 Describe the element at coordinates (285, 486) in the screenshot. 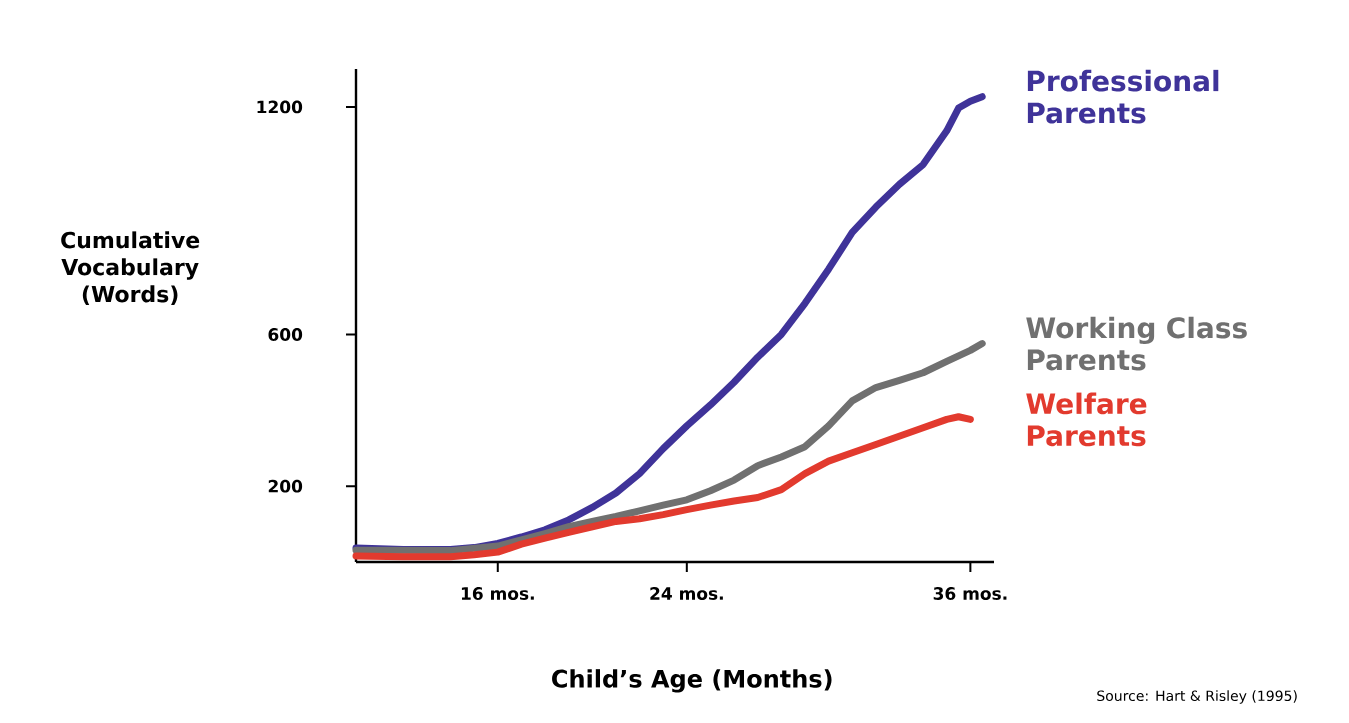

I see `y-tick-label: 200` at that location.